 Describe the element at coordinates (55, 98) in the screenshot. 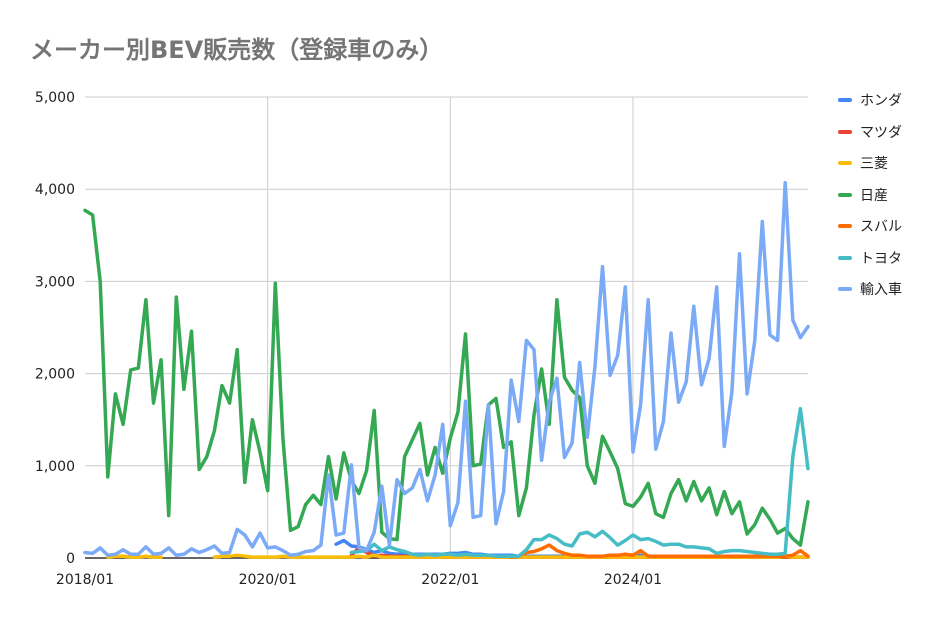

I see `y-tick-label: 5,000` at that location.